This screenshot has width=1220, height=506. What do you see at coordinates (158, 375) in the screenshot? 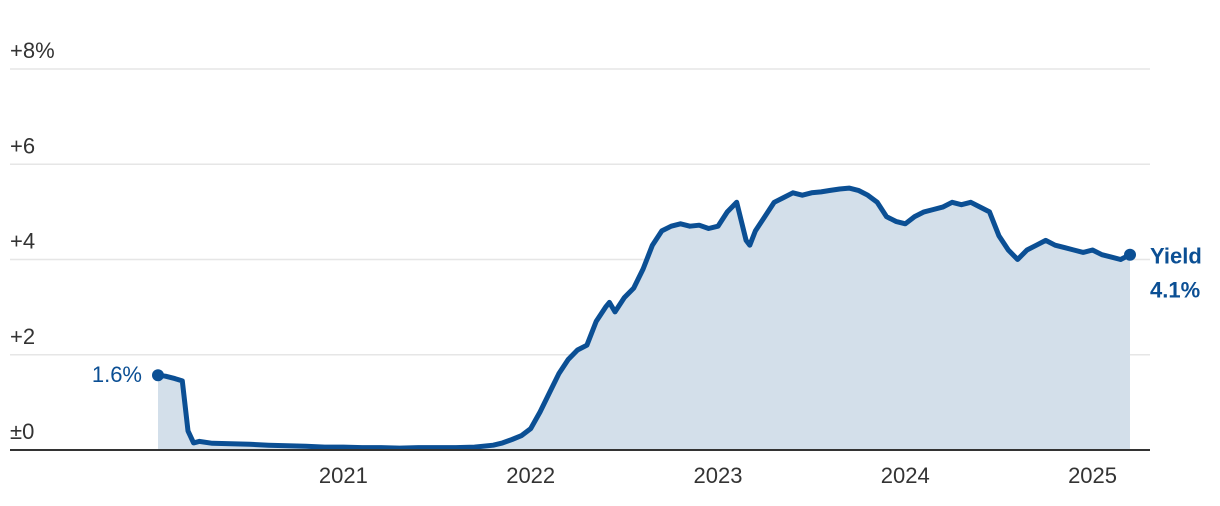
I see `start-point-marker` at bounding box center [158, 375].